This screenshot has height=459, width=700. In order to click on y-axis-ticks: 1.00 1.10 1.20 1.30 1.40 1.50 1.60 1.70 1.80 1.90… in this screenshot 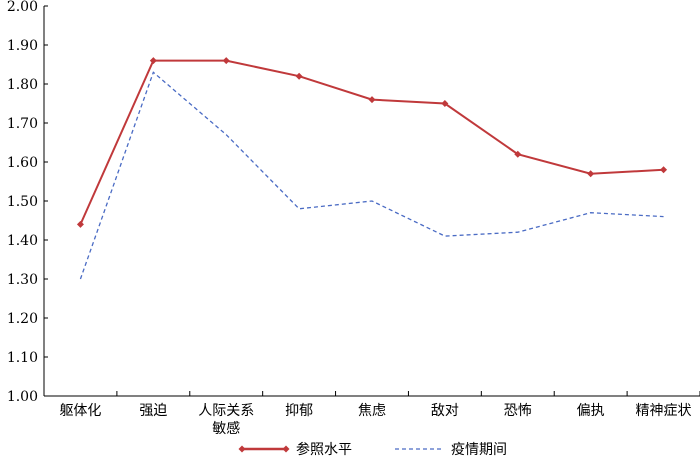, I will do `click(27, 202)`.